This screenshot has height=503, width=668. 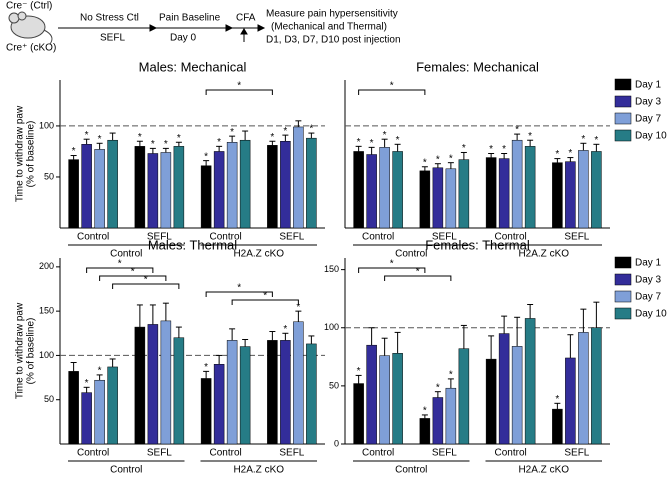 I want to click on y-tick-label: 150, so click(x=46, y=311).